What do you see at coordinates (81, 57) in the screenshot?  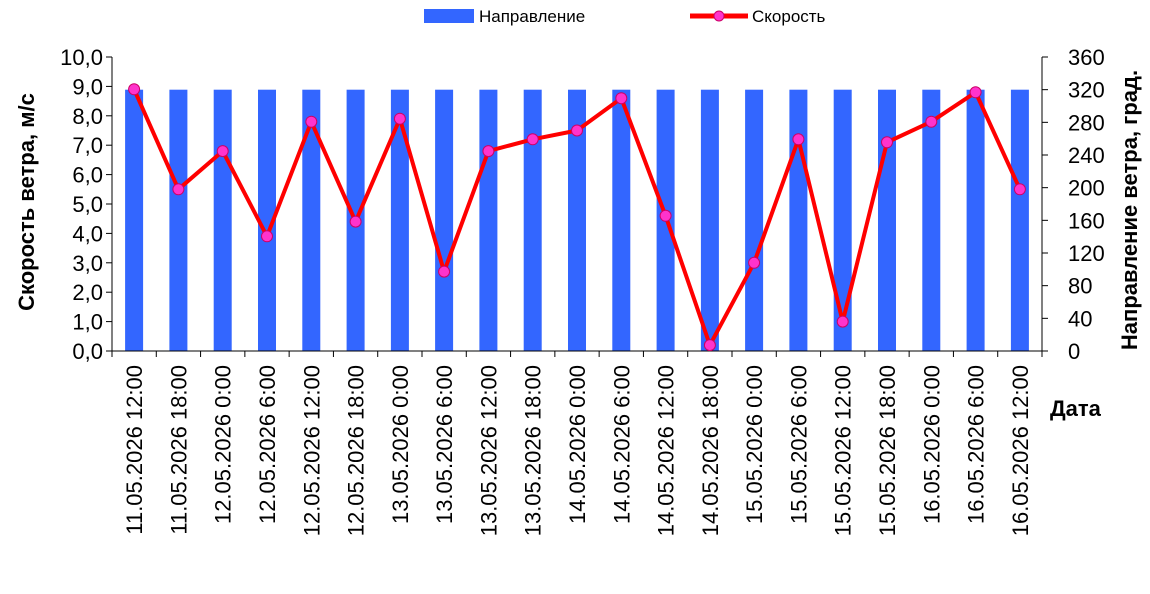 I see `y-left-tick-label: 10,0` at bounding box center [81, 57].